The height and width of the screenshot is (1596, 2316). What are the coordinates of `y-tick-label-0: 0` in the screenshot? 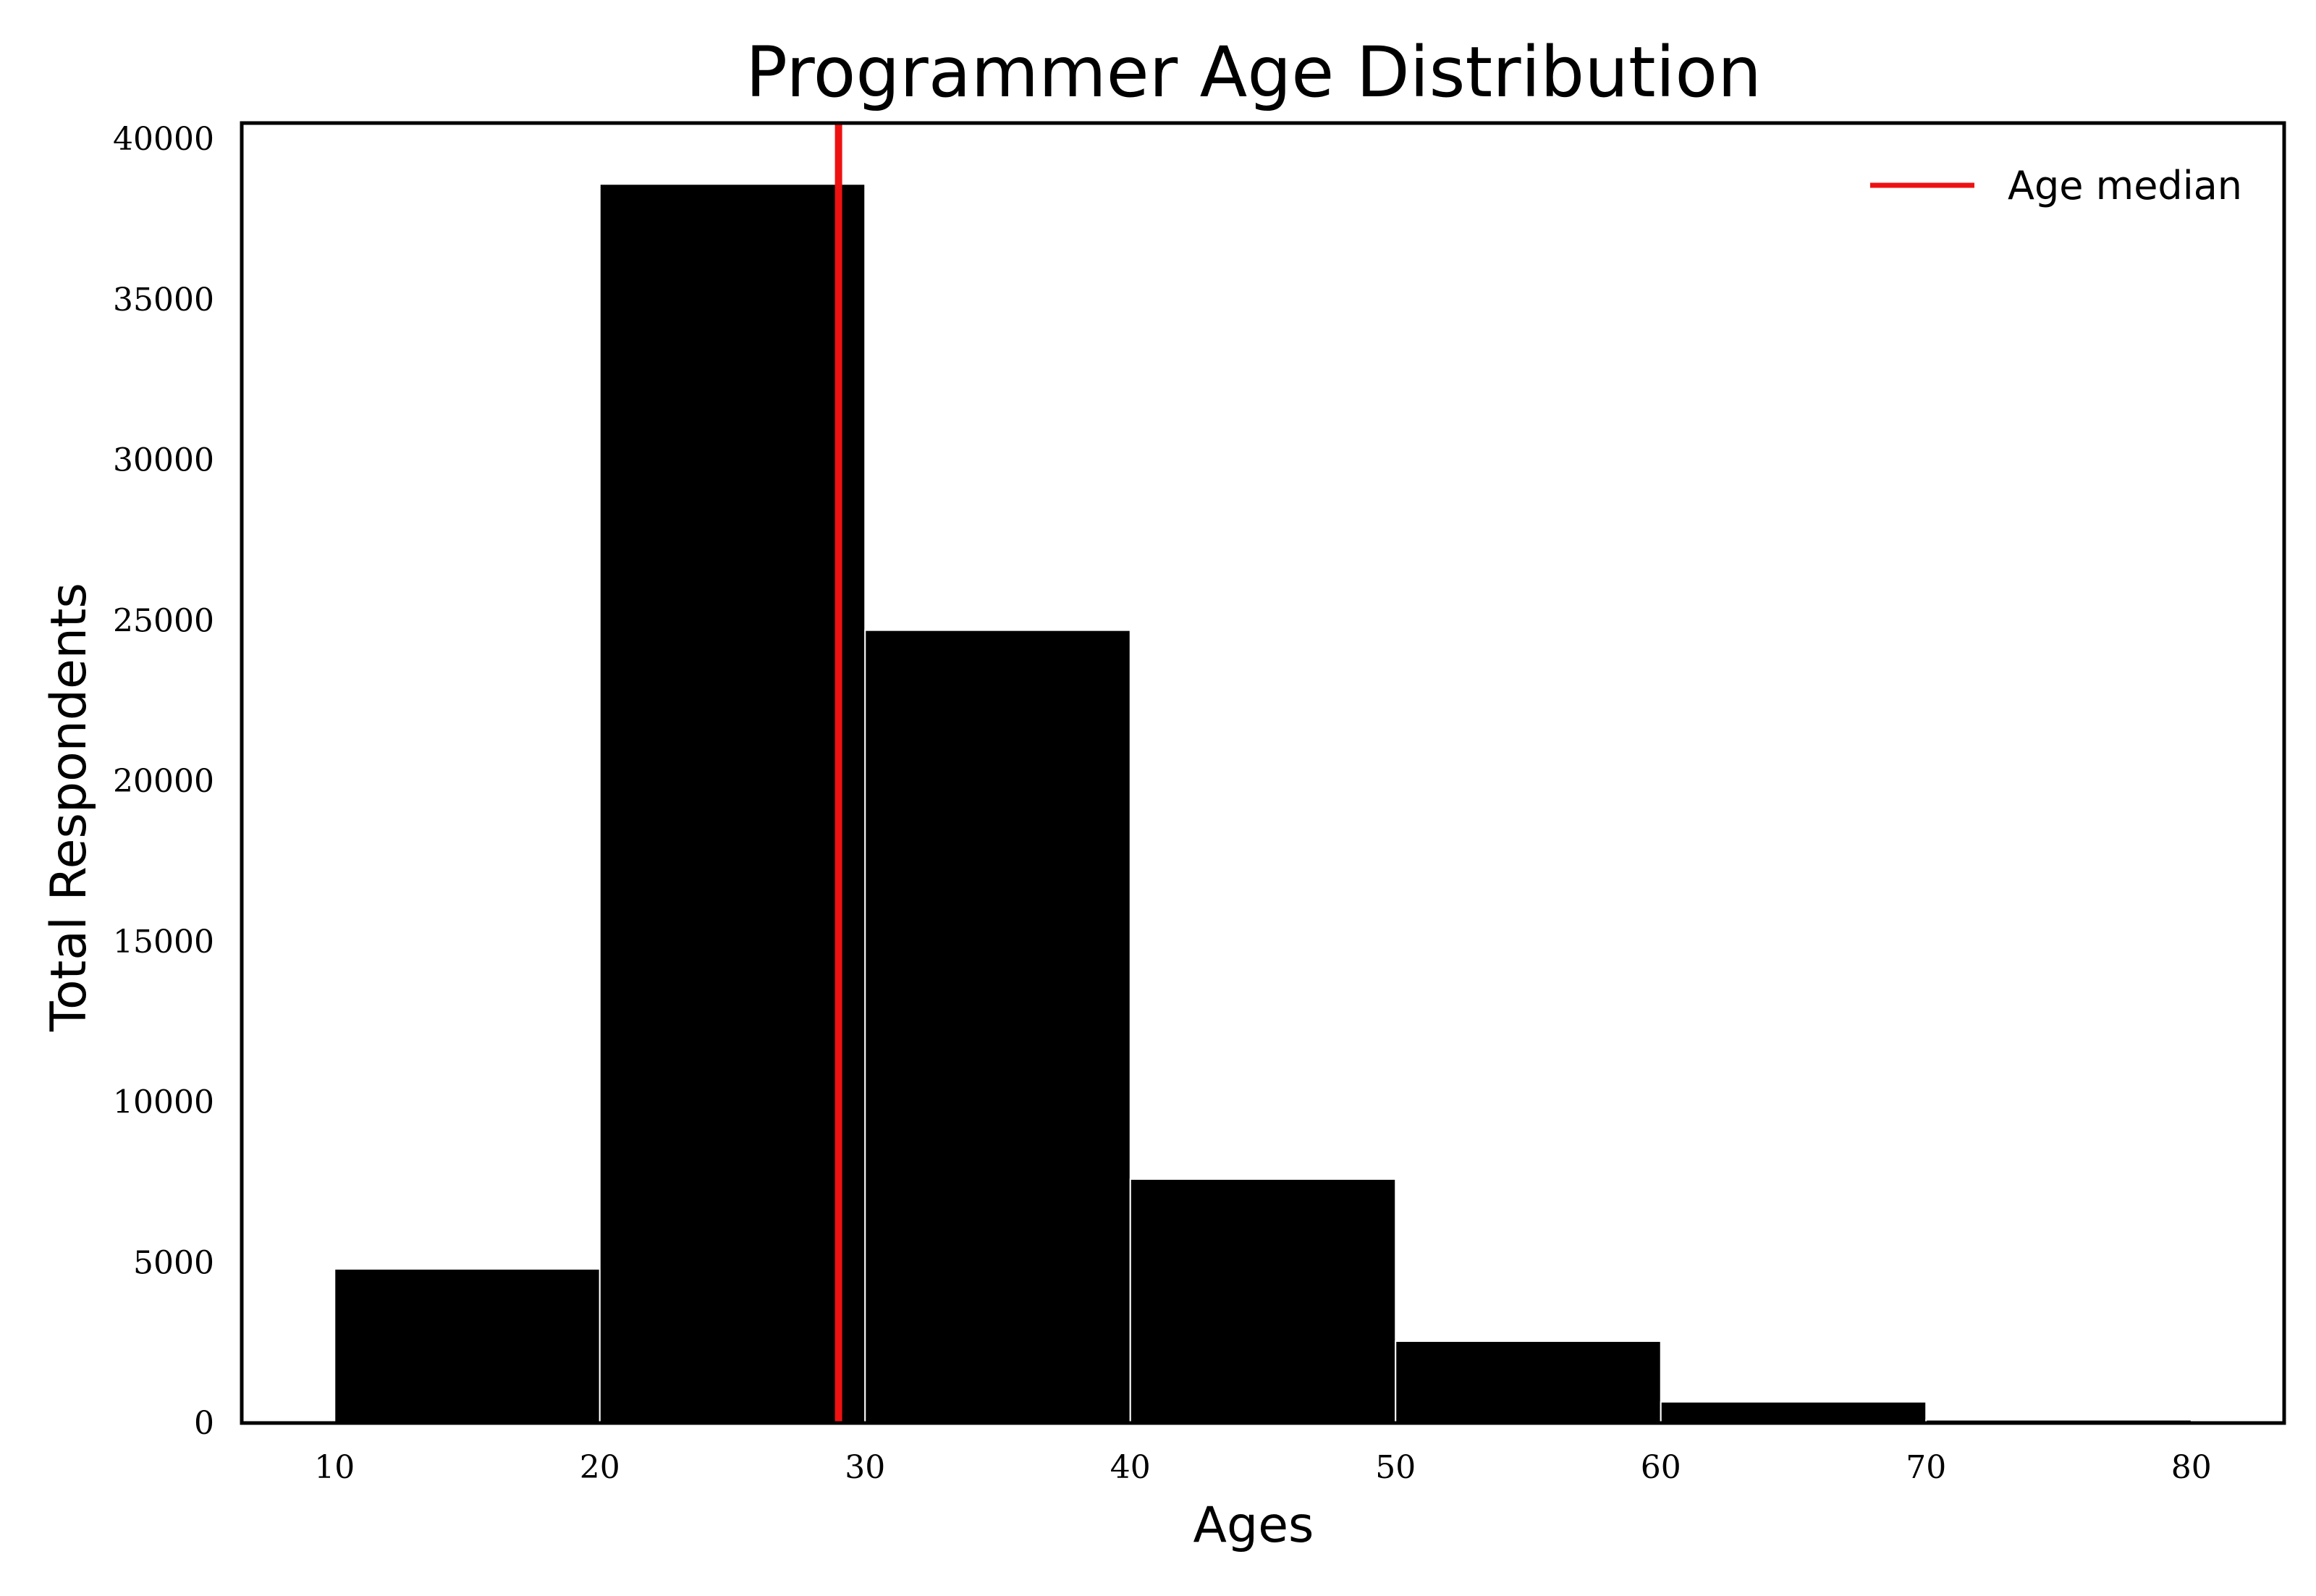 It's located at (204, 1423).